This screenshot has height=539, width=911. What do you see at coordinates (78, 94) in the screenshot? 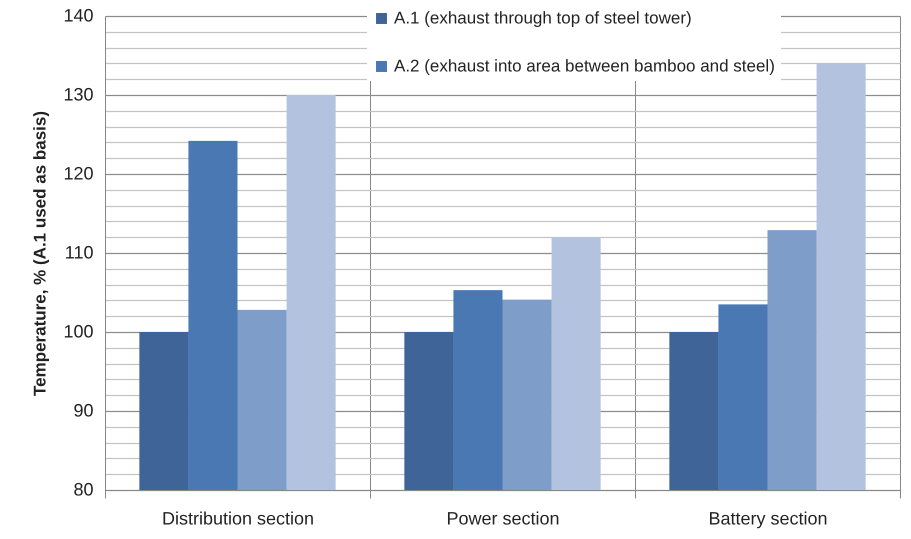
I see `y-tick-label: 130` at bounding box center [78, 94].